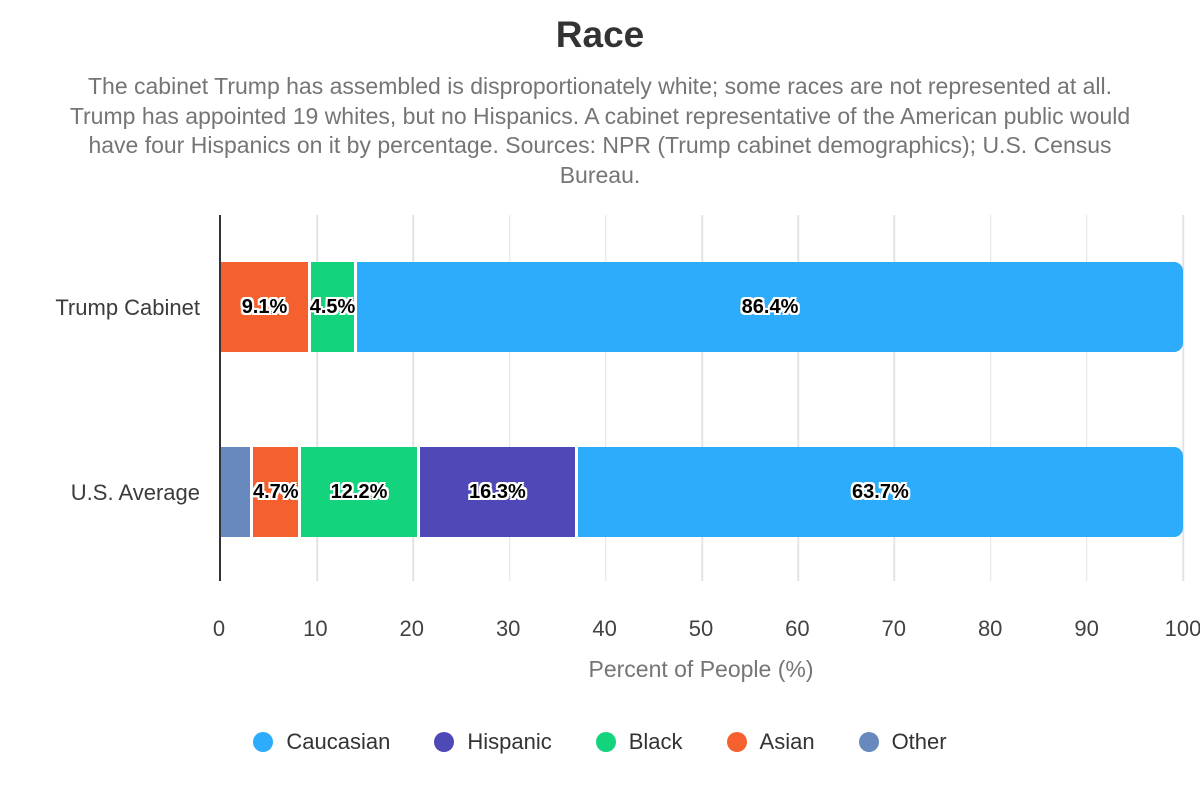 This screenshot has height=800, width=1200. I want to click on bar-segment-black: 12.2%, so click(359, 492).